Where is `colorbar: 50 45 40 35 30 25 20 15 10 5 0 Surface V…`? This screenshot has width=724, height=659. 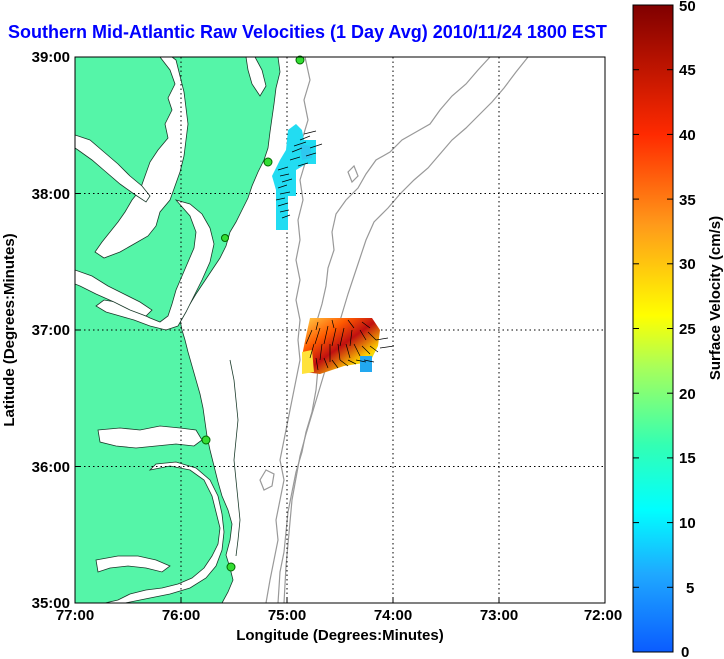 colorbar: 50 45 40 35 30 25 20 15 10 5 0 Surface V… is located at coordinates (678, 329).